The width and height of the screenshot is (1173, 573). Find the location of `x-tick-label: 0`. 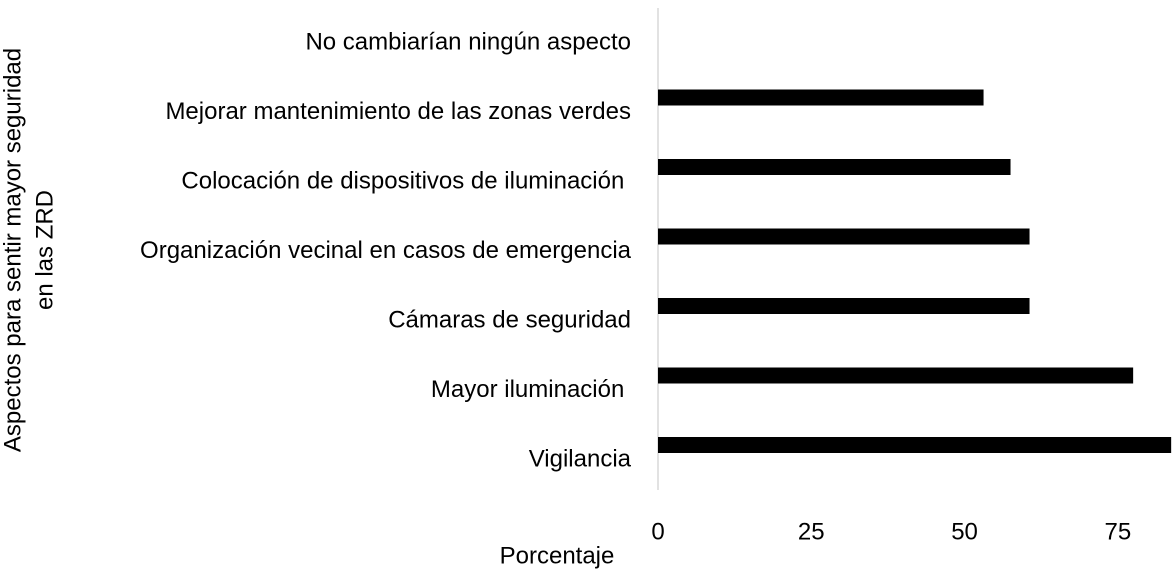

x-tick-label: 0 is located at coordinates (657, 531).